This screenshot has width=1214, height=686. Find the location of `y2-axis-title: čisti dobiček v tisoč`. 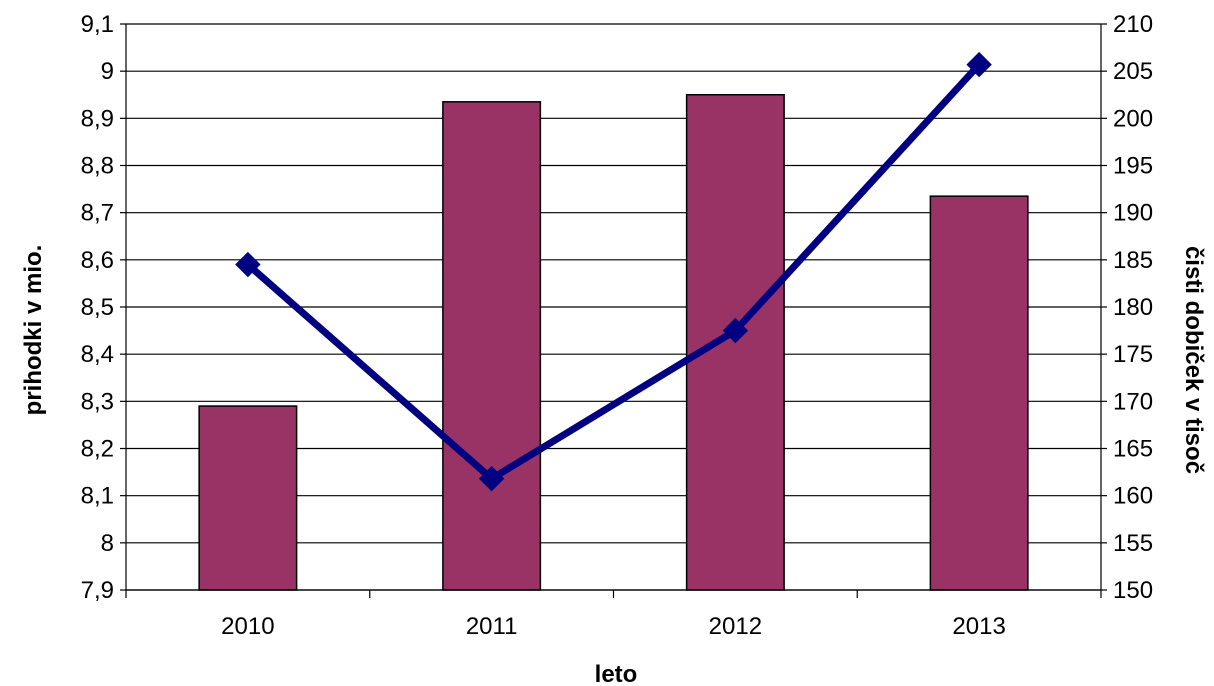

y2-axis-title: čisti dobiček v tisoč is located at coordinates (1193, 360).